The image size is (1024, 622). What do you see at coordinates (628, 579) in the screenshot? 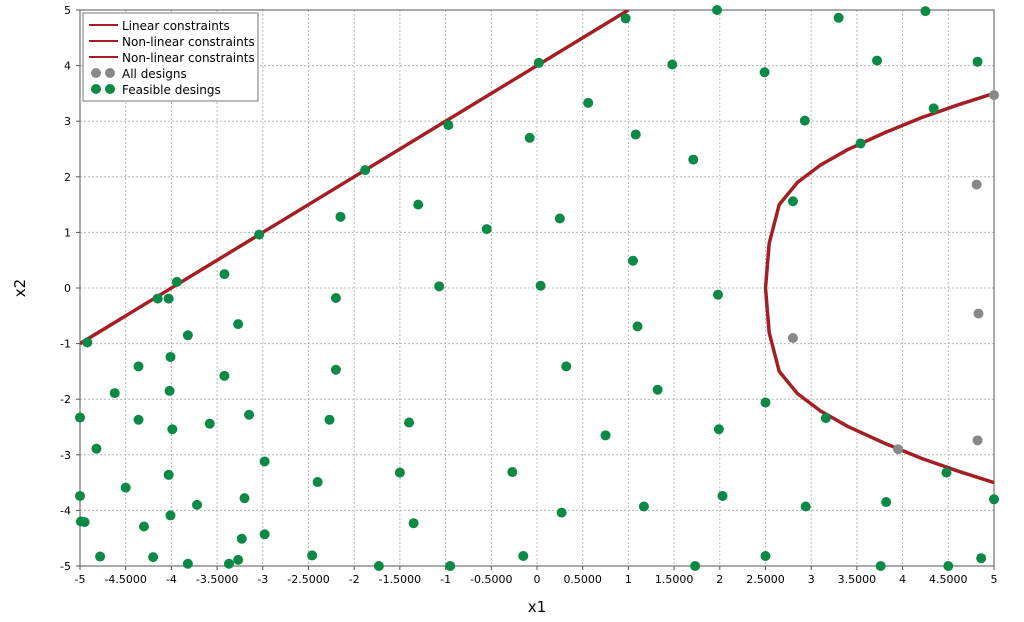
I see `x-tick-label: 1` at bounding box center [628, 579].